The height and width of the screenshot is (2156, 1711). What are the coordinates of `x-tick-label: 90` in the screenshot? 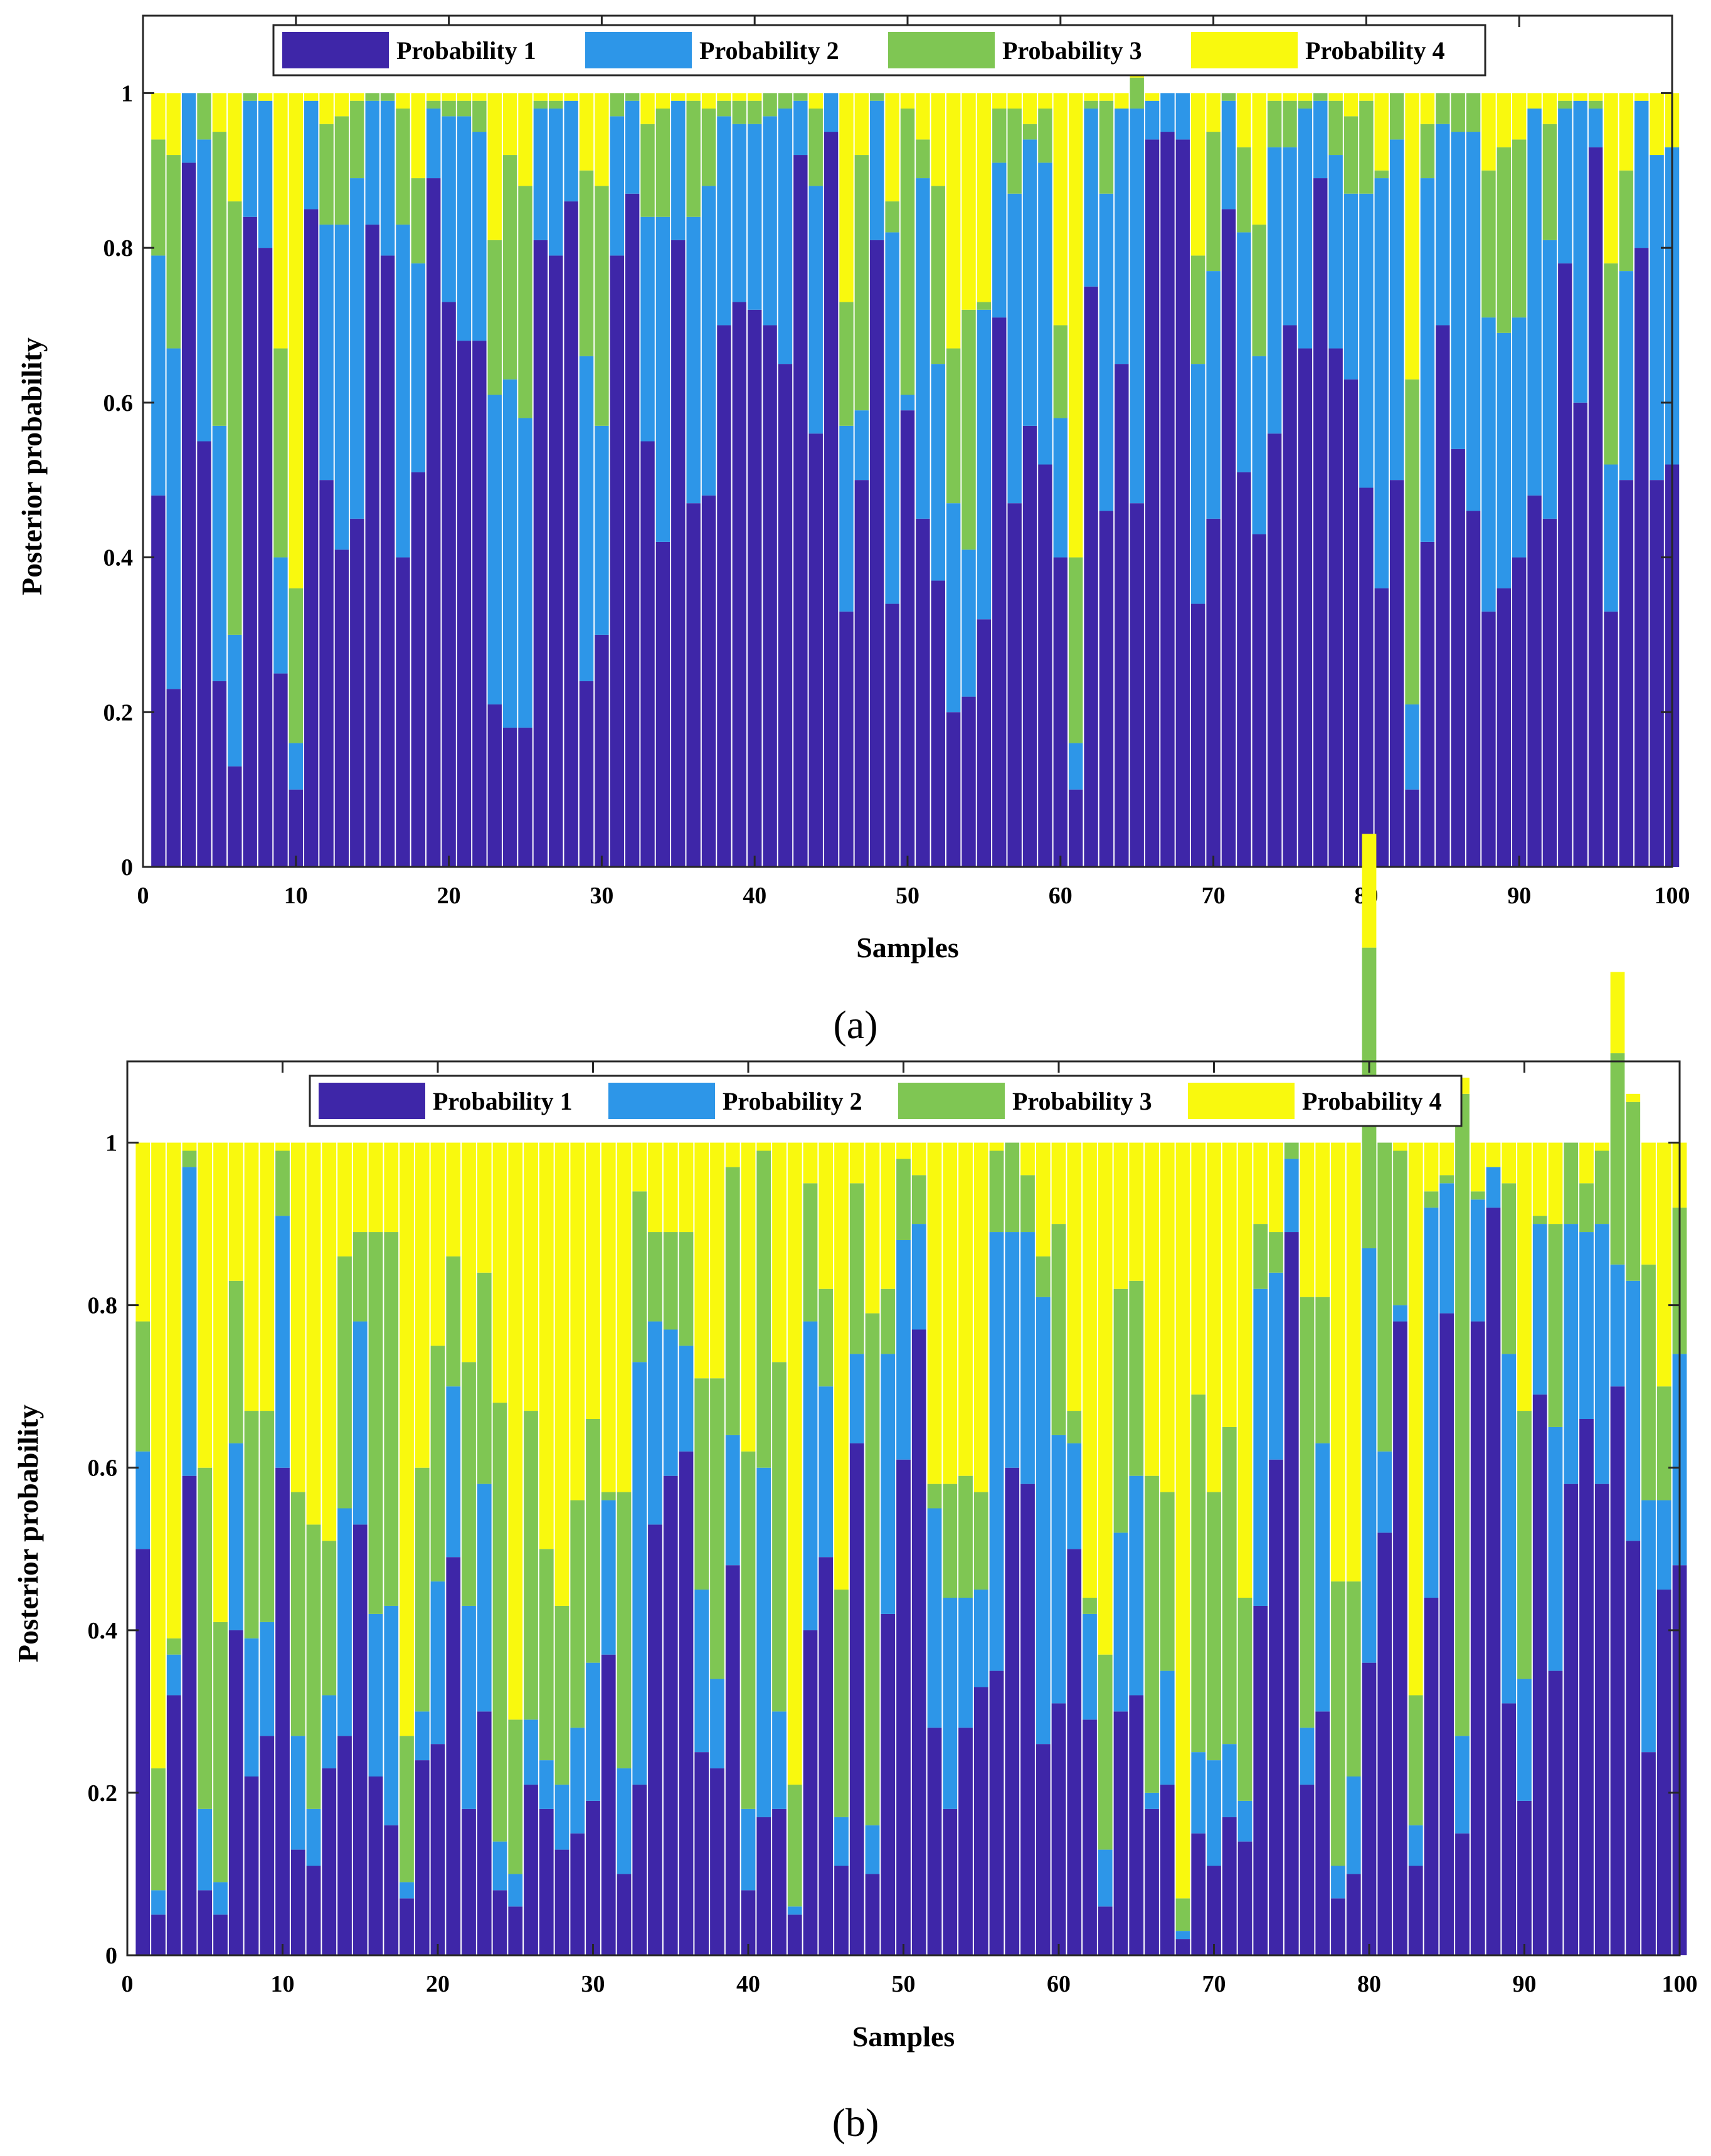 It's located at (1519, 896).